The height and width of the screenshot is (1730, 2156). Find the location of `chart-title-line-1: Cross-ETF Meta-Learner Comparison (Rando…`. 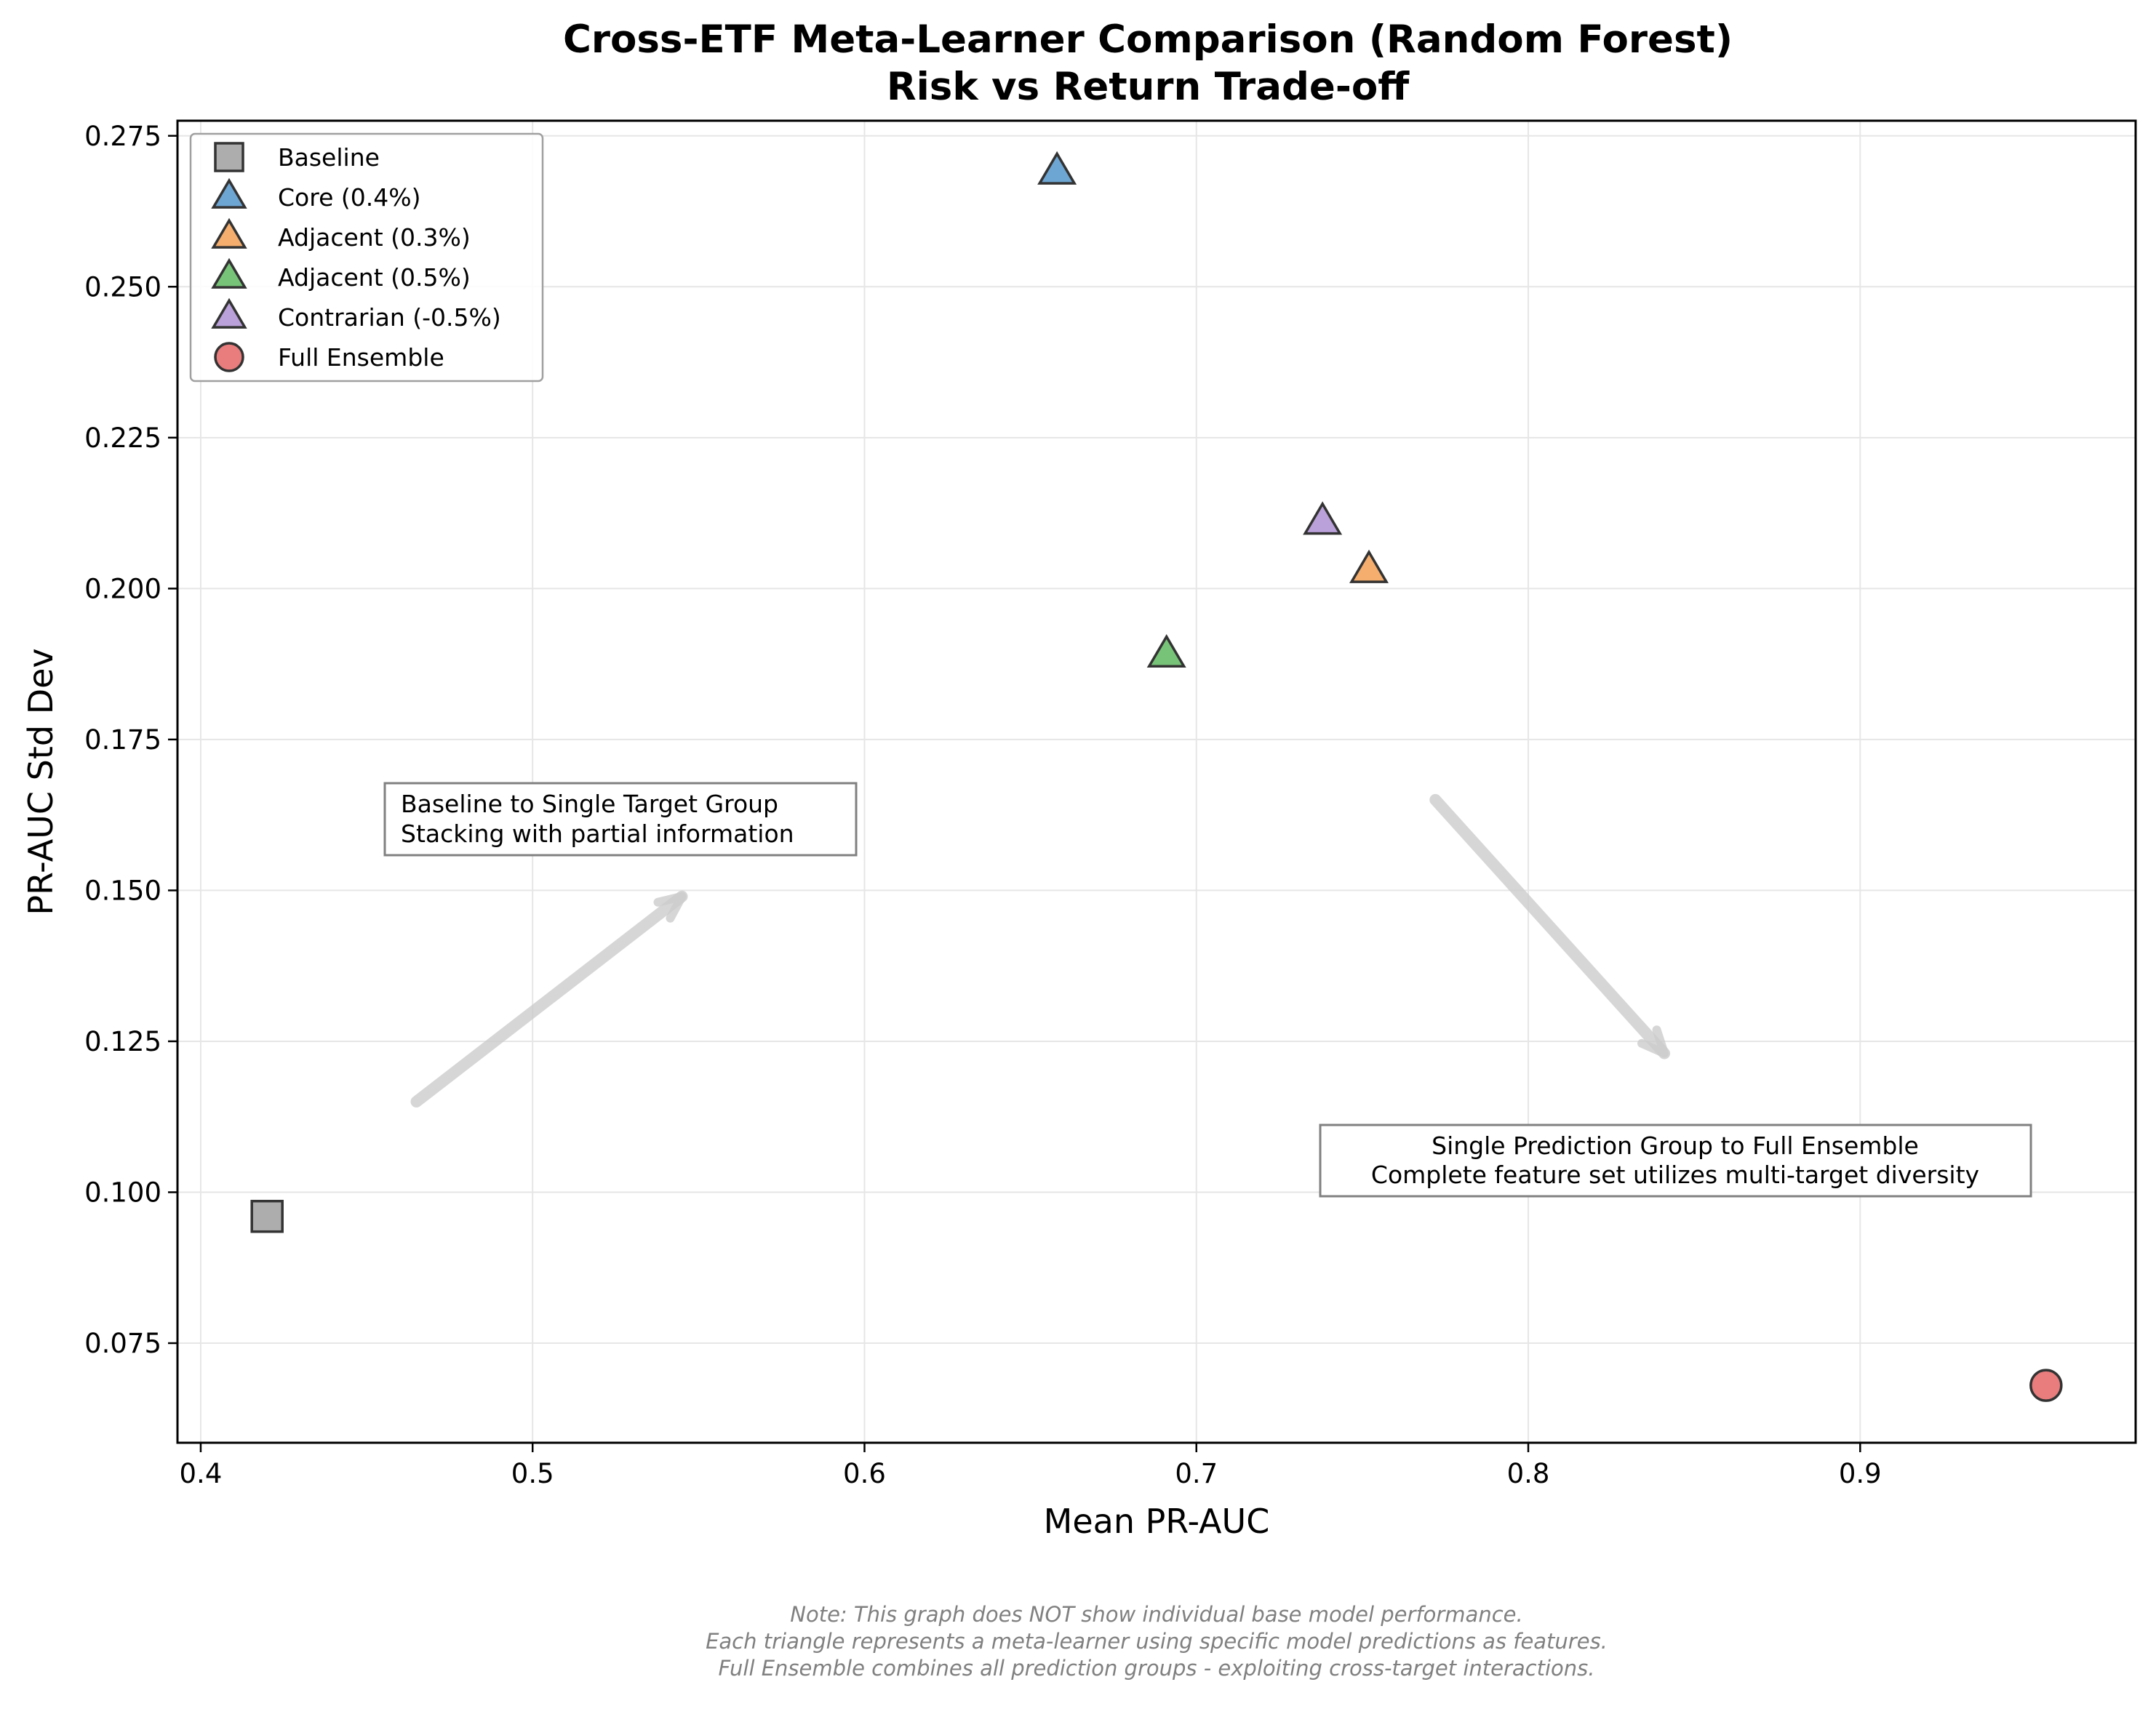

chart-title-line-1: Cross-ETF Meta-Learner Comparison (Rando… is located at coordinates (1148, 39).